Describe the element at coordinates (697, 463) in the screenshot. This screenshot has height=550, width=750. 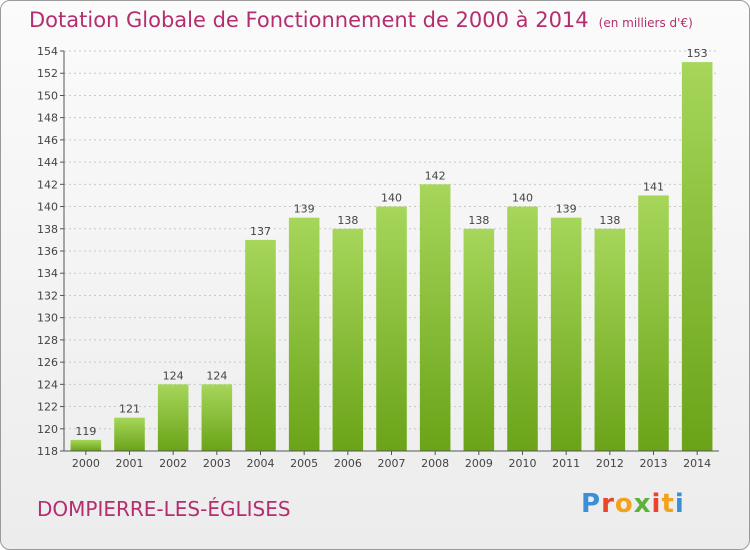
I see `x-tick-label: 2014` at that location.